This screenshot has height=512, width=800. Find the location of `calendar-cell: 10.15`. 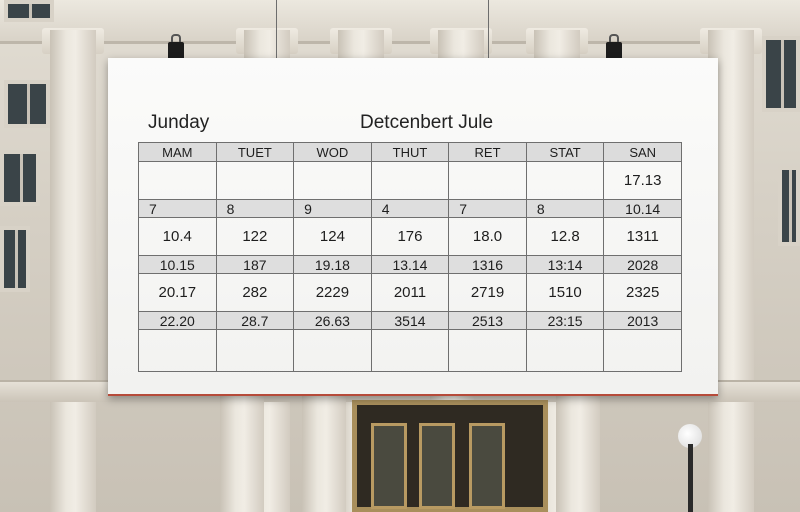

calendar-cell: 10.15 is located at coordinates (177, 264).